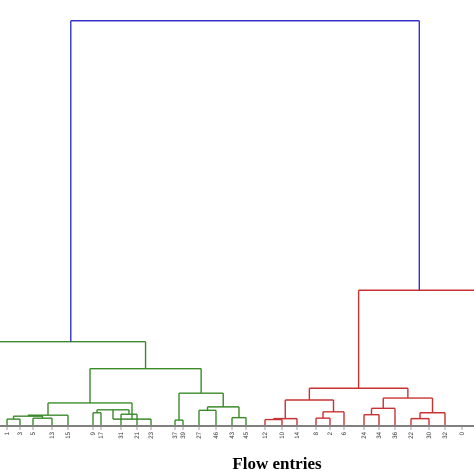 The image size is (474, 474). I want to click on leaf-label: 36, so click(396, 434).